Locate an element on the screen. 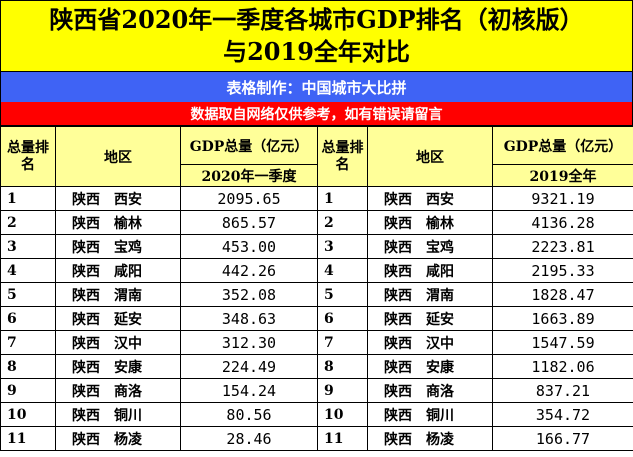 This screenshot has width=633, height=457. gdp-2019-cell: 9321.19 is located at coordinates (562, 198).